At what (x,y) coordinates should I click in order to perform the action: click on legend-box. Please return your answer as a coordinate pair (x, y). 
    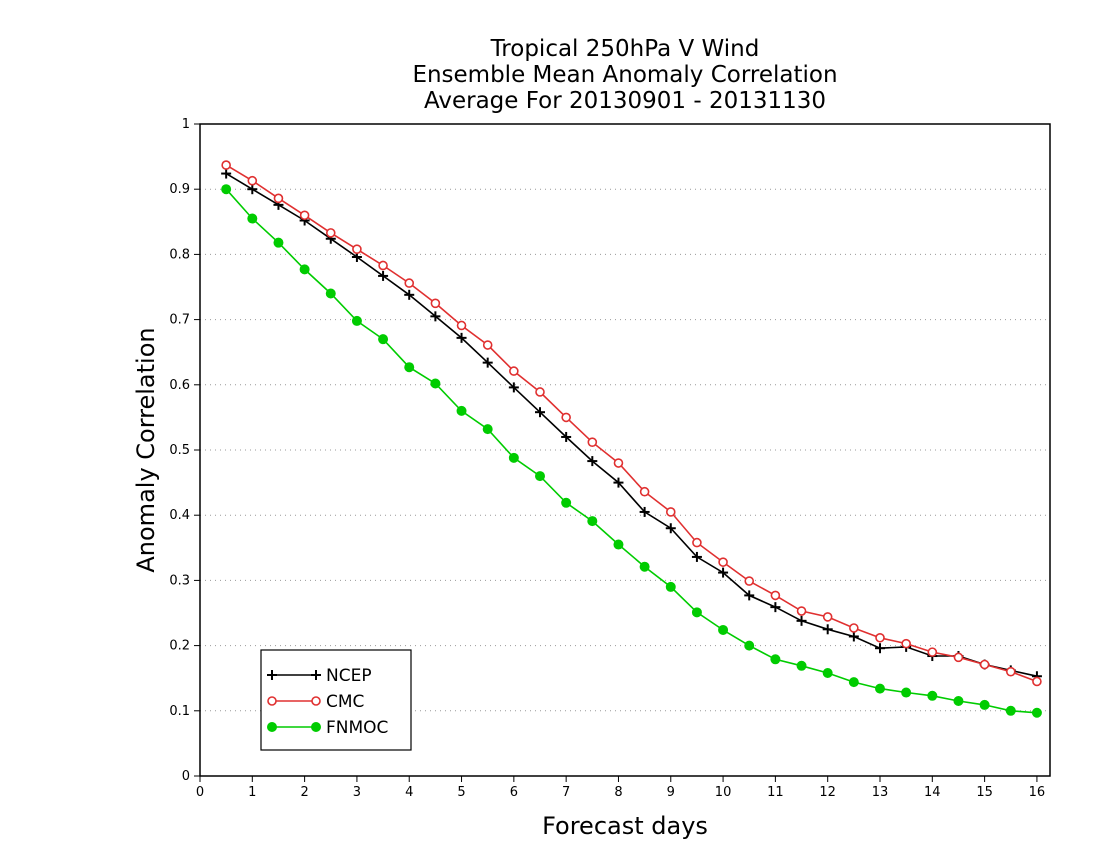
    Looking at the image, I should click on (336, 700).